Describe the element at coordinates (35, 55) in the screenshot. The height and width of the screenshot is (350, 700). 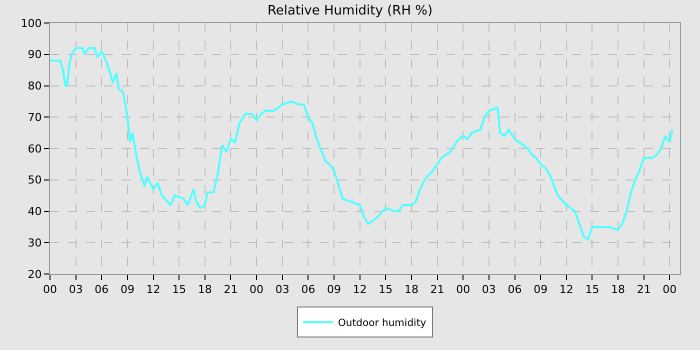
I see `y-tick-label: 90` at that location.